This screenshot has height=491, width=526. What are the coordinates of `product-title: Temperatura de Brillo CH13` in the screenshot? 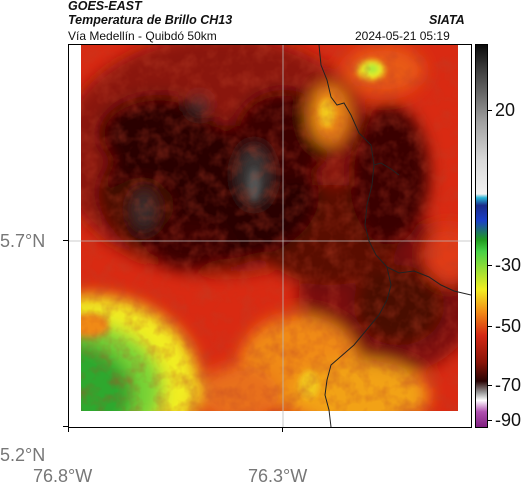 It's located at (150, 20).